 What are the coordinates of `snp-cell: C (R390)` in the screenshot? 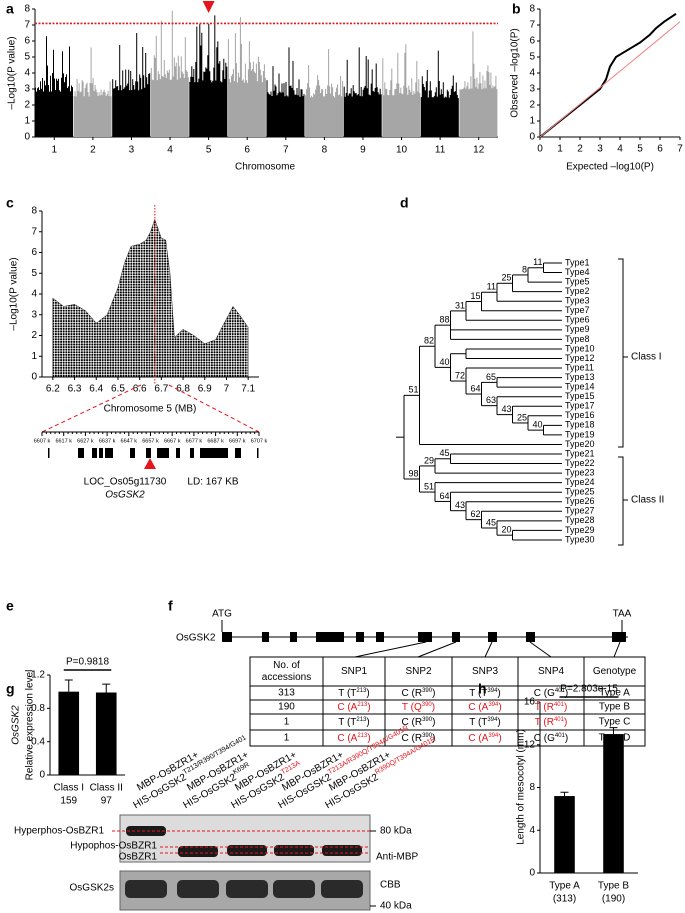 It's located at (419, 722).